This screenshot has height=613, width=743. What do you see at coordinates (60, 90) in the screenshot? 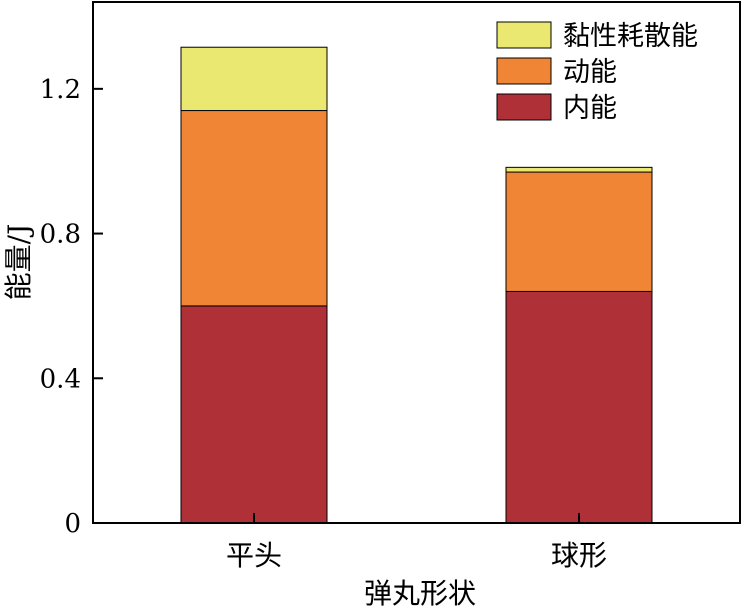
I see `y-tick-label: 1.2` at bounding box center [60, 90].